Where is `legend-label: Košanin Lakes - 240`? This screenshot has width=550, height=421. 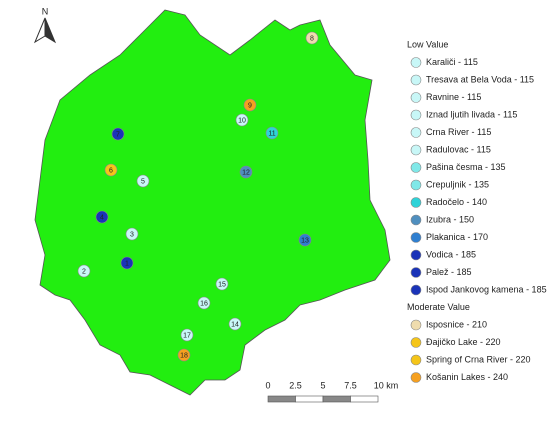 legend-label: Košanin Lakes - 240 is located at coordinates (467, 377).